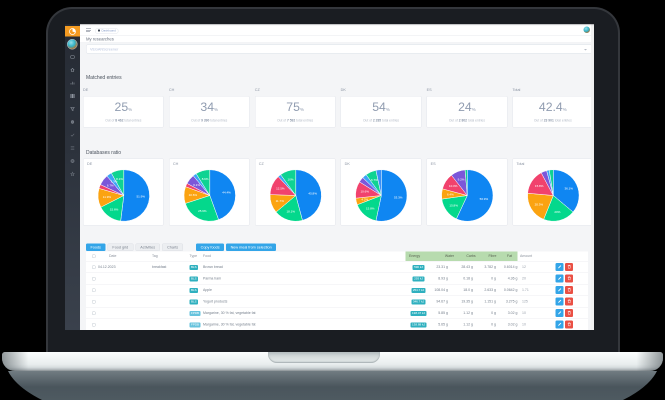 This screenshot has height=400, width=665. I want to click on svg-text: 10.3%, so click(453, 186).